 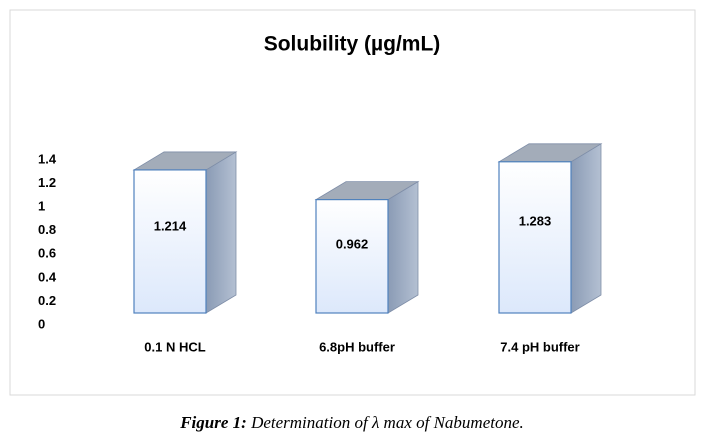 I want to click on value-label: 0.962, so click(x=352, y=243).